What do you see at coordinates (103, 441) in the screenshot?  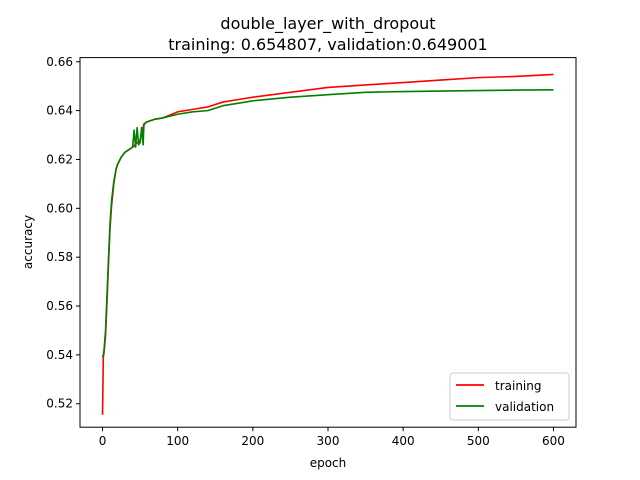 I see `x-tick-label: 0` at bounding box center [103, 441].